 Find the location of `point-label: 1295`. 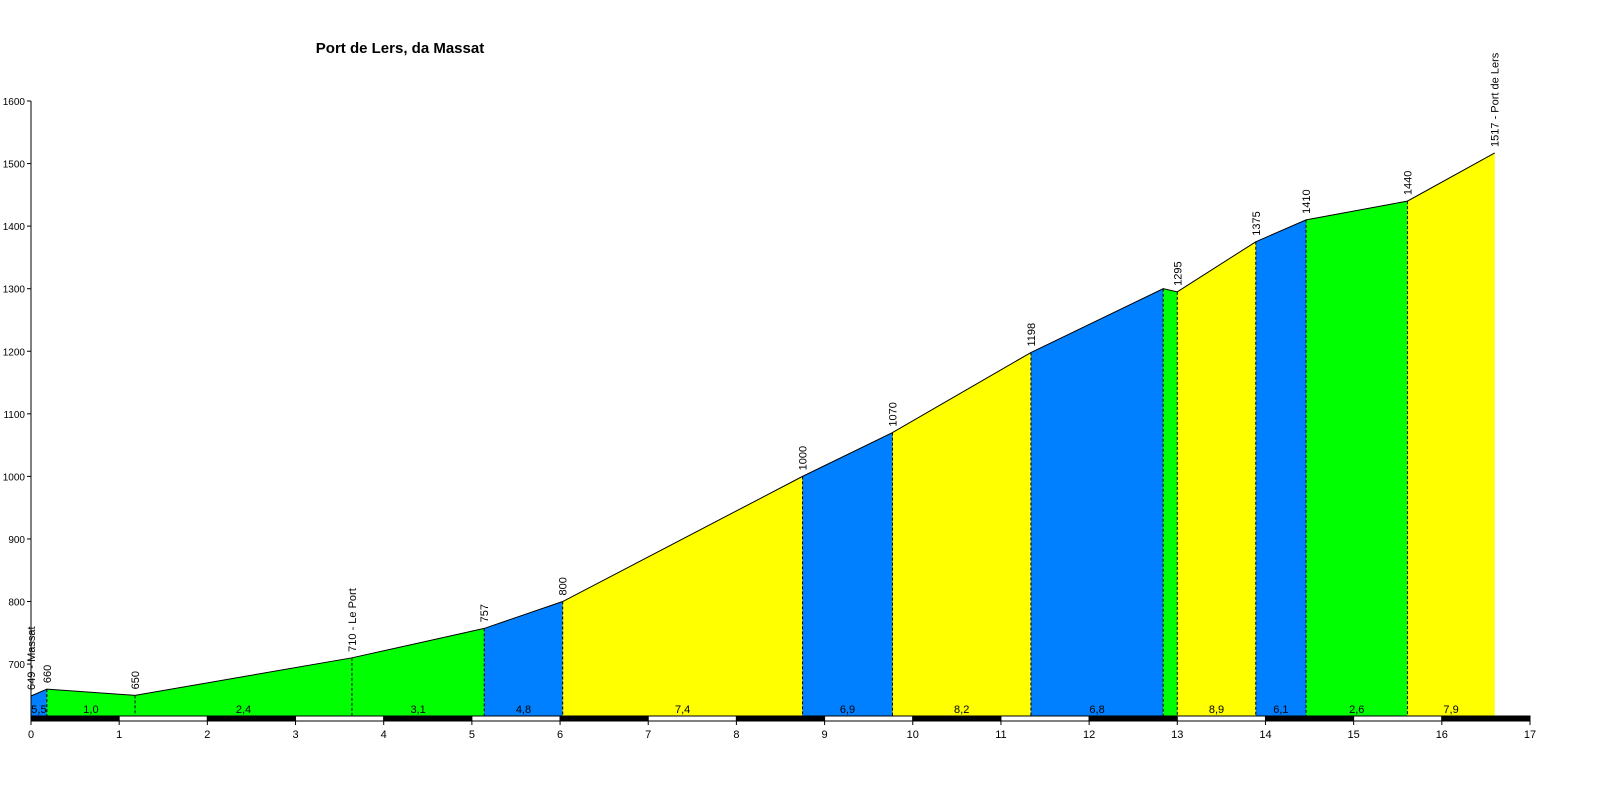

point-label: 1295 is located at coordinates (1178, 273).